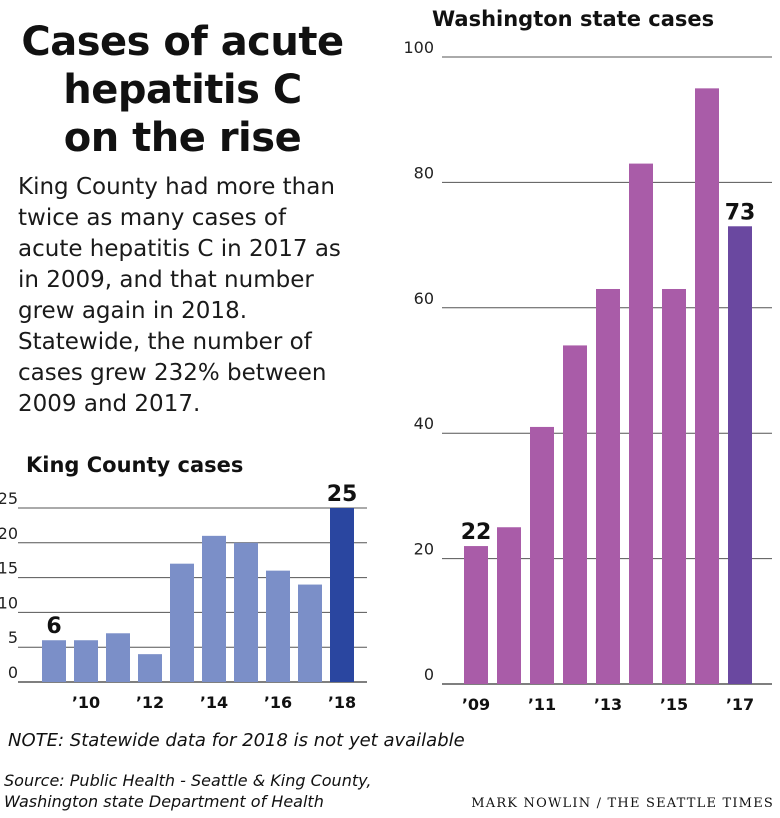 Image resolution: width=780 pixels, height=818 pixels. I want to click on intro-line: grew again in 2018., so click(133, 311).